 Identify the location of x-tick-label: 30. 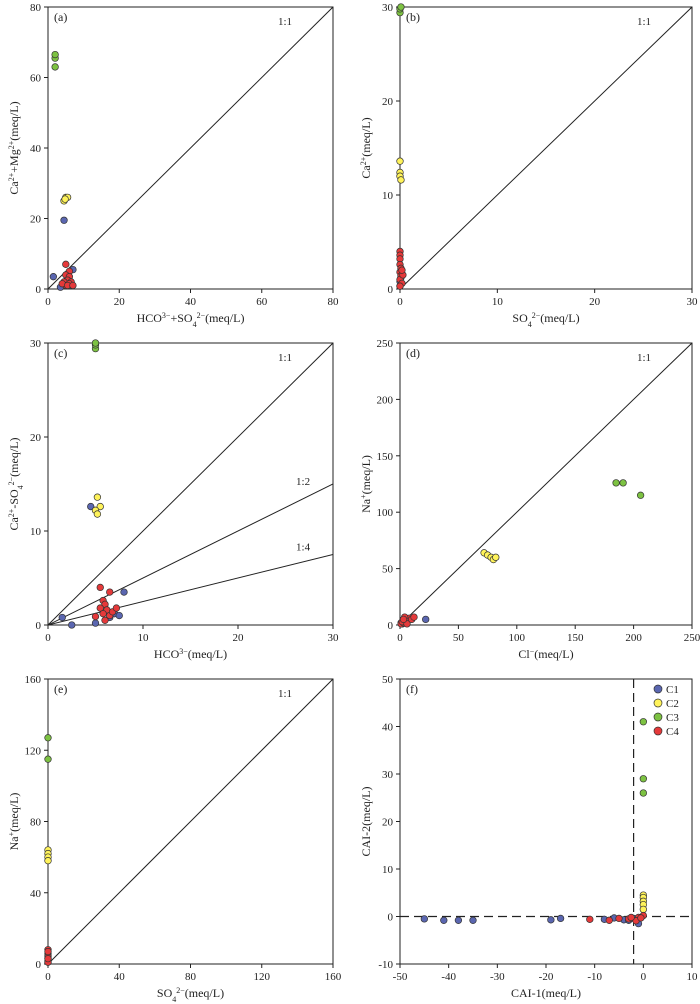
(693, 302).